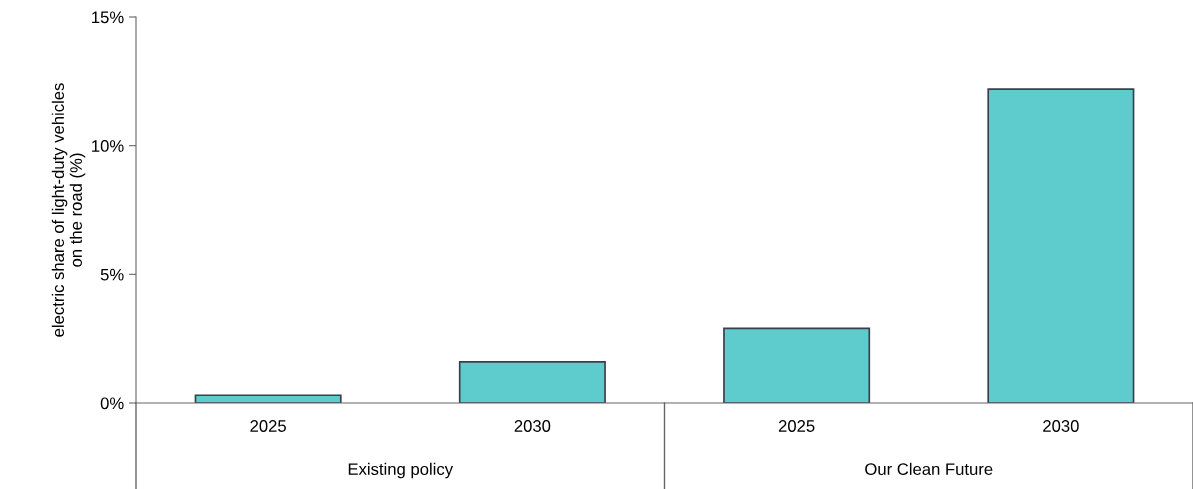 The image size is (1193, 489). What do you see at coordinates (112, 403) in the screenshot?
I see `y-tick-label: 0%` at bounding box center [112, 403].